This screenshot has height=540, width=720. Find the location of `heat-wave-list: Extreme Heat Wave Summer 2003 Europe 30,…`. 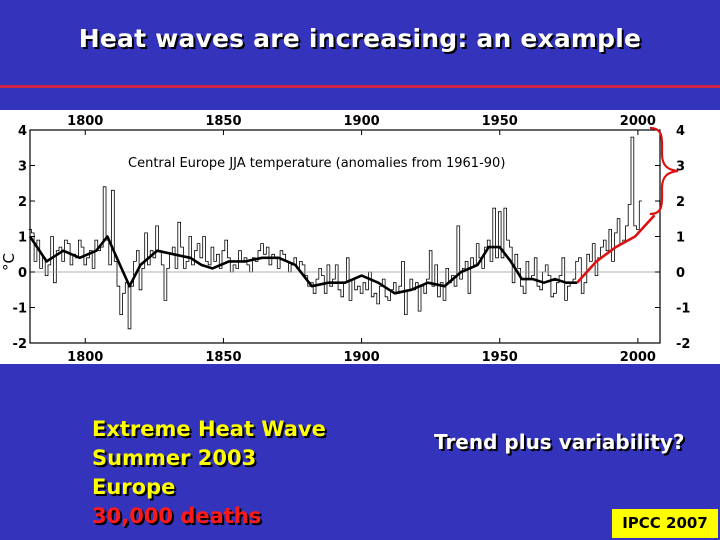

heat-wave-list: Extreme Heat Wave Summer 2003 Europe 30,… is located at coordinates (209, 473).